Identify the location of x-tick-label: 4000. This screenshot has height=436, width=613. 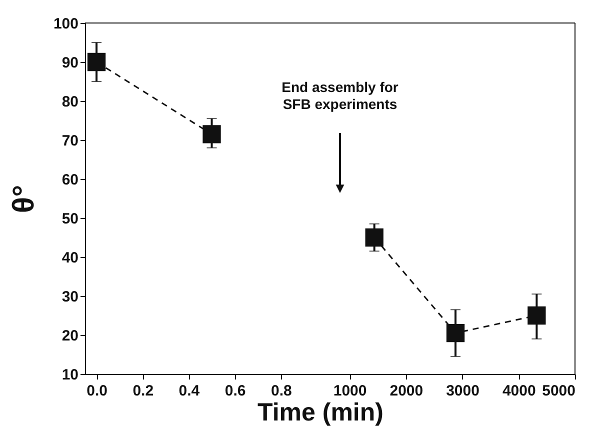
(519, 391).